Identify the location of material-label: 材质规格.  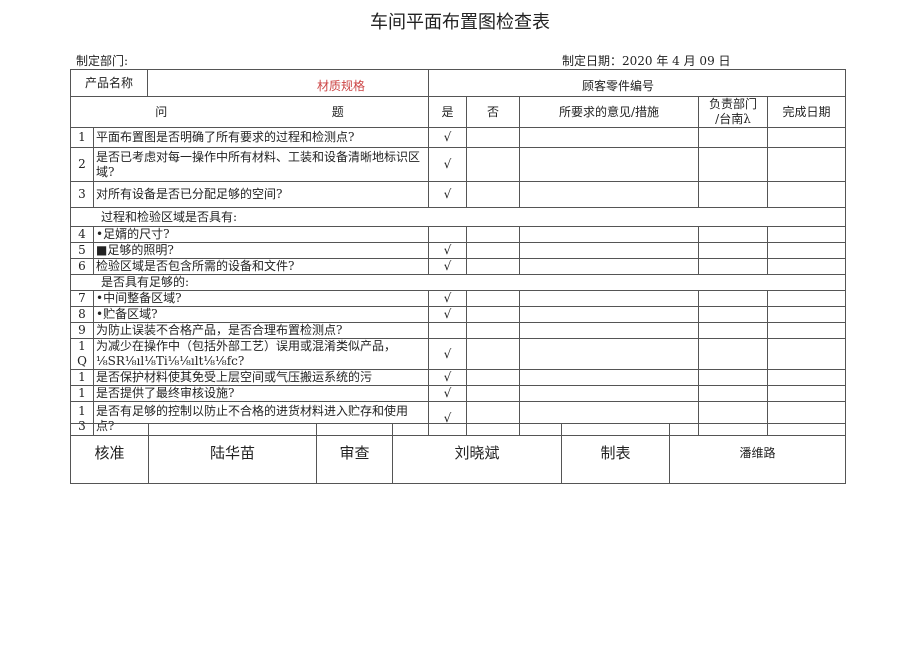
(341, 86).